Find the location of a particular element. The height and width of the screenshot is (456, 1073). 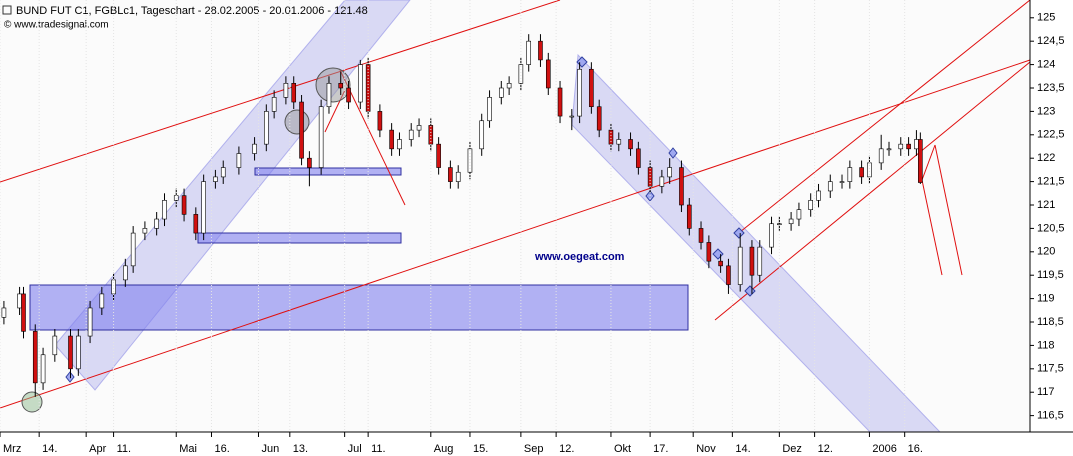

y-tick-label: 116,5 is located at coordinates (1050, 416).